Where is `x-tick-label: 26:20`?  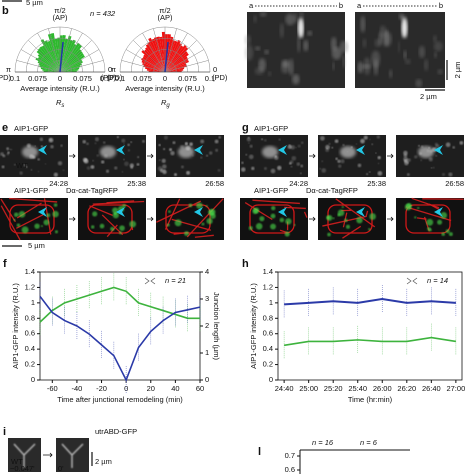
x-tick-label: 26:20 is located at coordinates (406, 388).